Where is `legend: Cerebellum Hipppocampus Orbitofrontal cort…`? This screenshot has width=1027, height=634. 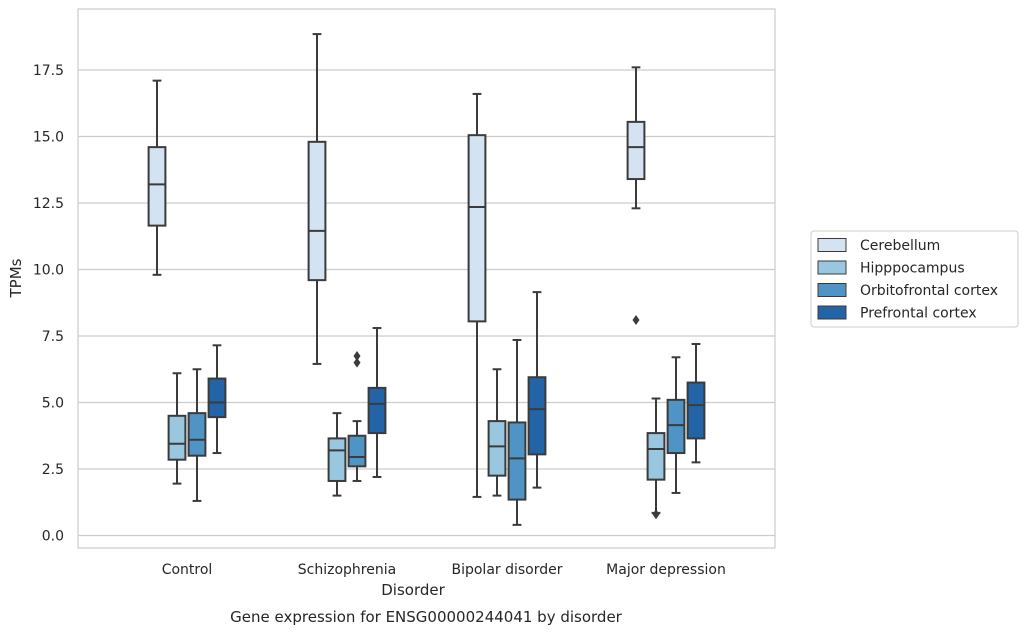
legend: Cerebellum Hipppocampus Orbitofrontal cort… is located at coordinates (914, 279).